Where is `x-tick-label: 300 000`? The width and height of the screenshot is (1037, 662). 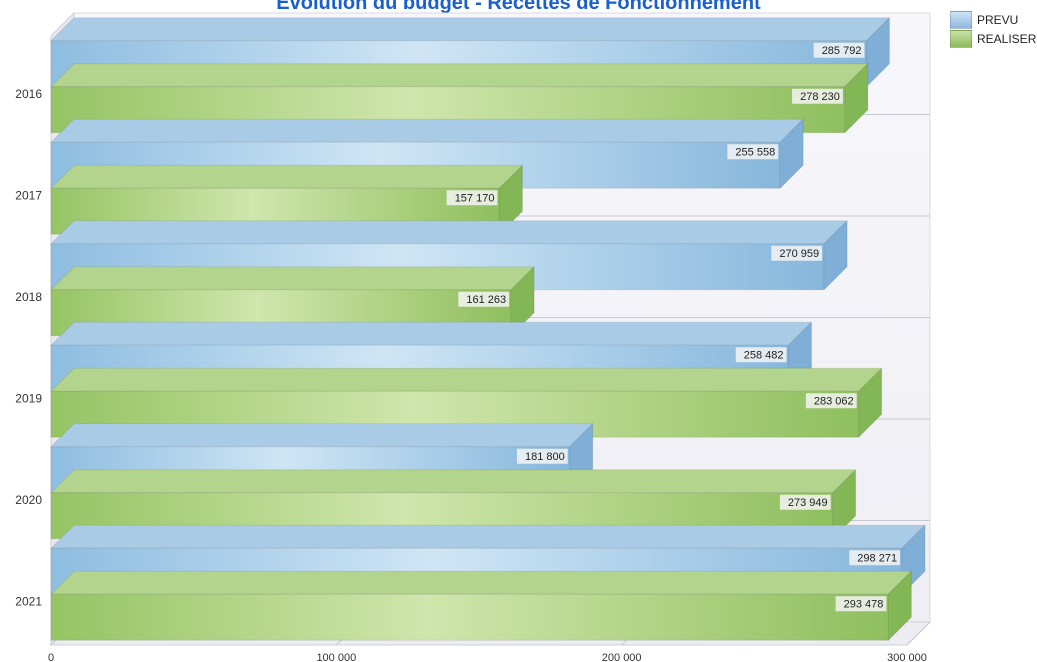 x-tick-label: 300 000 is located at coordinates (907, 657).